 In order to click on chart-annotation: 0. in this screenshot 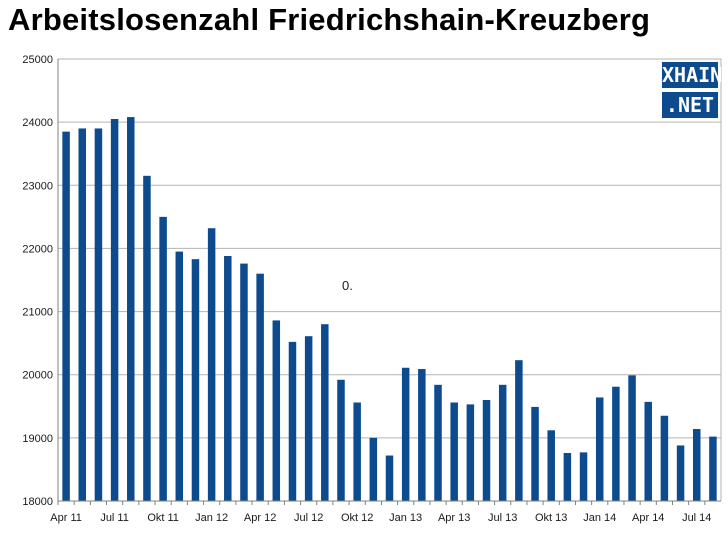, I will do `click(347, 285)`.